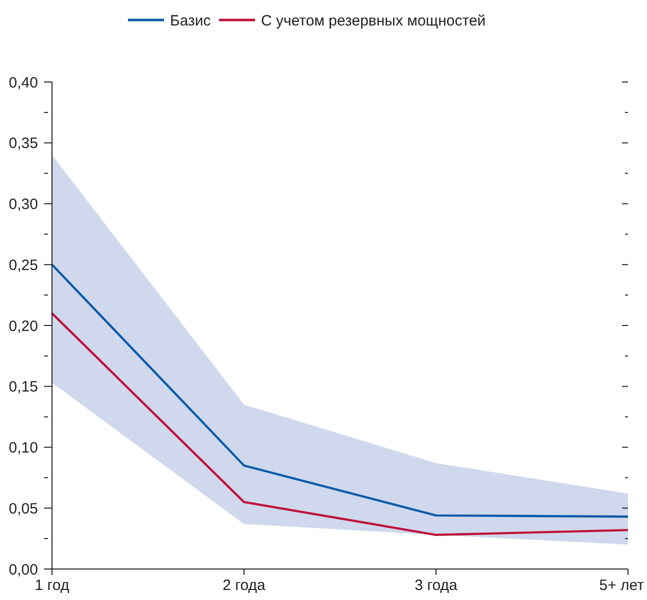 The image size is (647, 600). Describe the element at coordinates (191, 21) in the screenshot. I see `legend-label: Базис` at that location.